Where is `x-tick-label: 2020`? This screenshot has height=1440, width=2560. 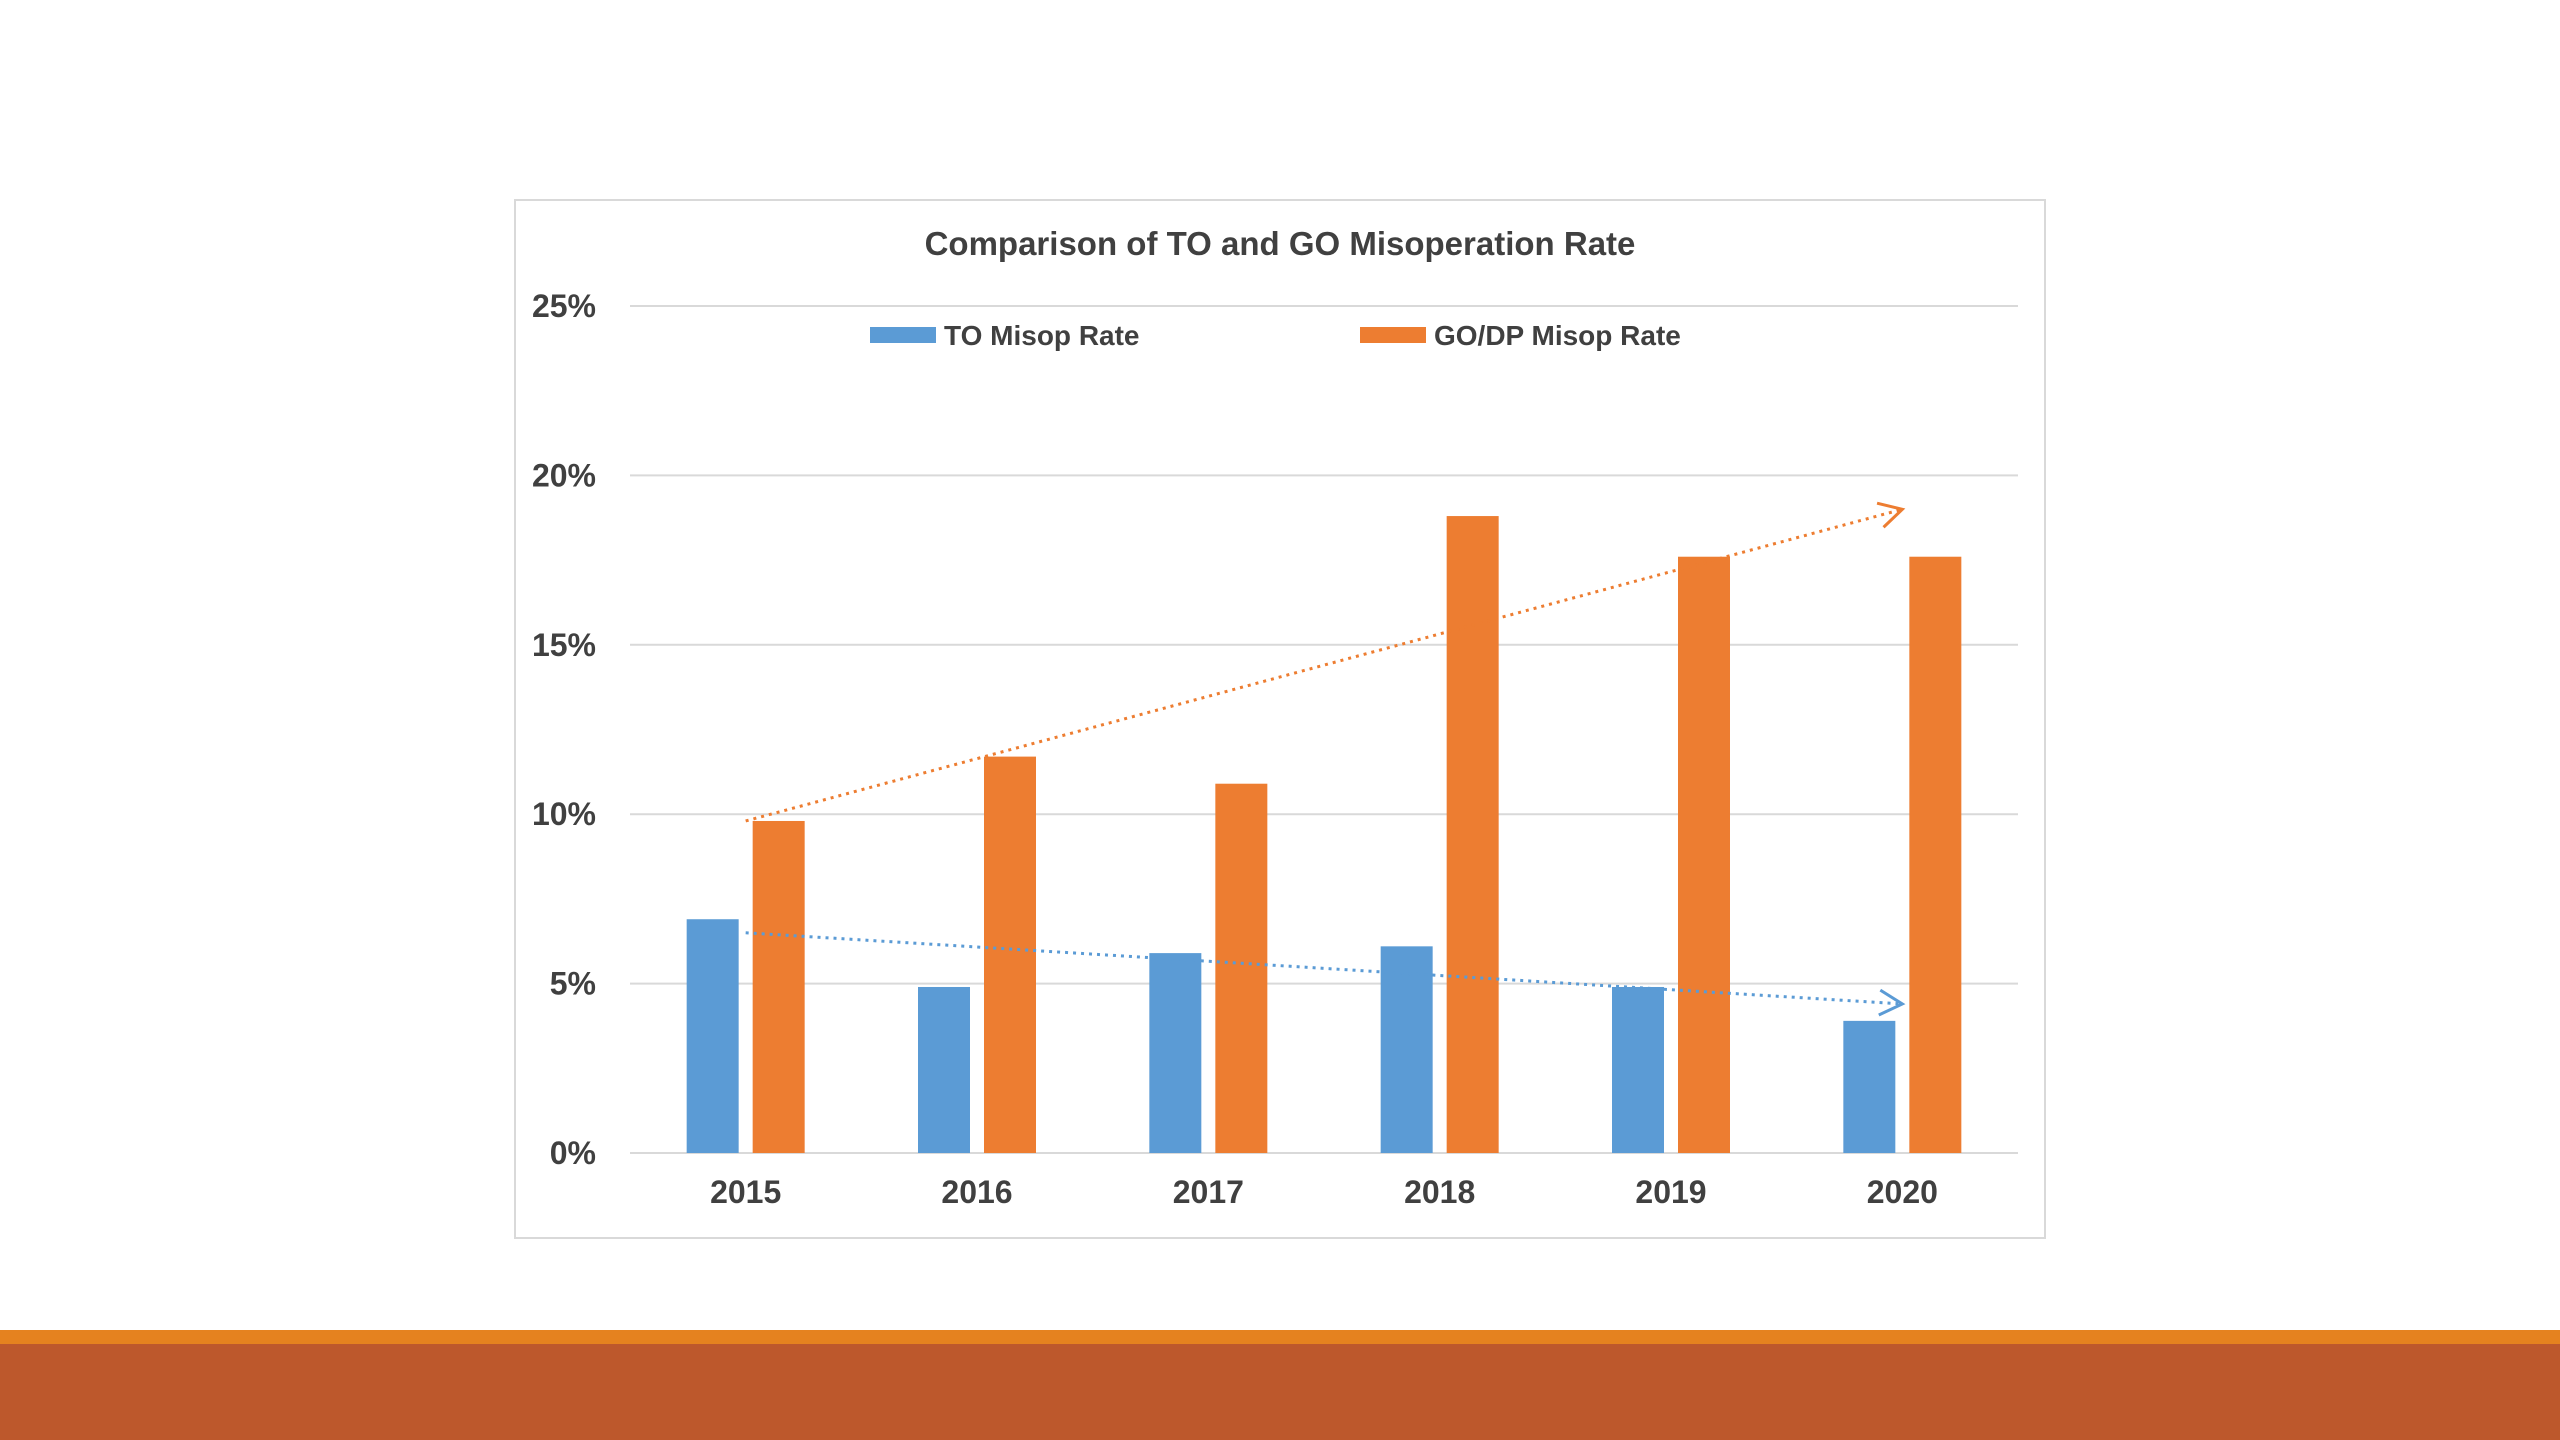
x-tick-label: 2020 is located at coordinates (1902, 1192).